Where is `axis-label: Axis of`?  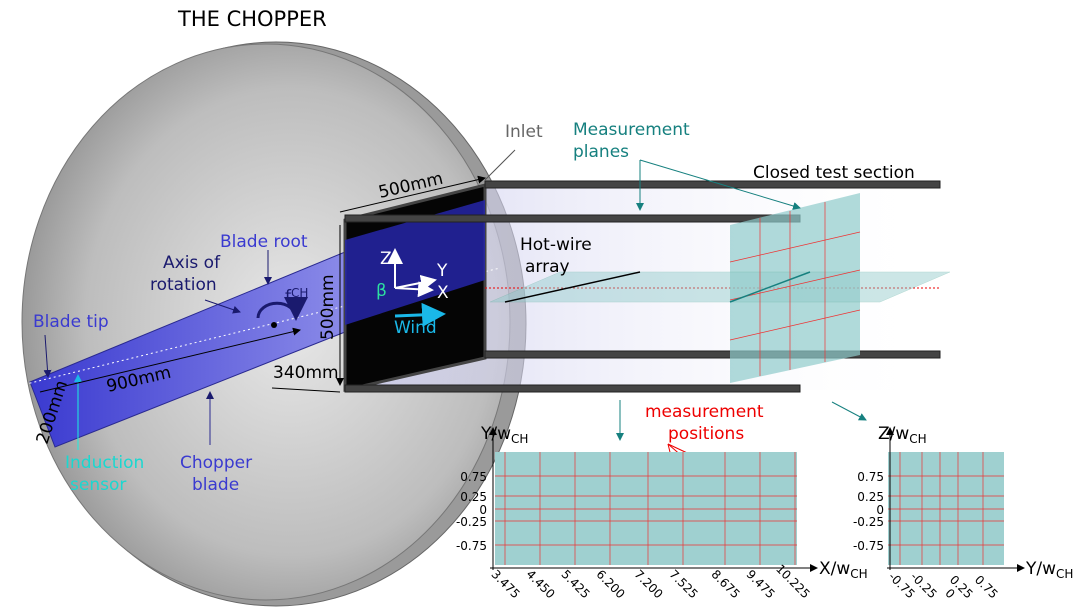 axis-label: Axis of is located at coordinates (192, 263).